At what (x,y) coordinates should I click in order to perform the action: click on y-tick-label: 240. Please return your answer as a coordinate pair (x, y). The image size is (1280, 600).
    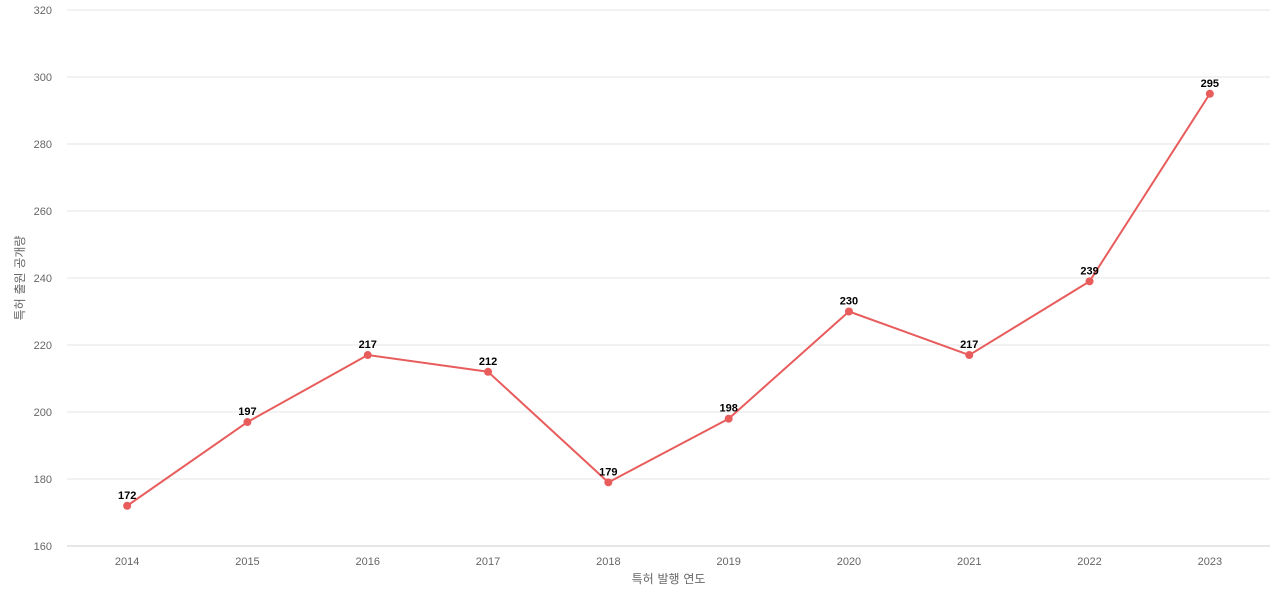
    Looking at the image, I should click on (43, 279).